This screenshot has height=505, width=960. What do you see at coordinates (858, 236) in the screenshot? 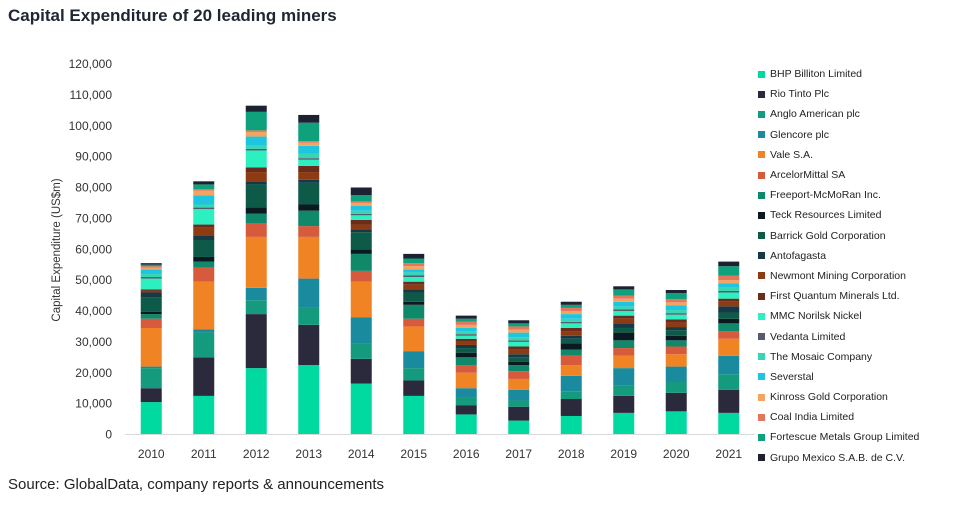
I see `legend-item: Barrick Gold Corporation` at bounding box center [858, 236].